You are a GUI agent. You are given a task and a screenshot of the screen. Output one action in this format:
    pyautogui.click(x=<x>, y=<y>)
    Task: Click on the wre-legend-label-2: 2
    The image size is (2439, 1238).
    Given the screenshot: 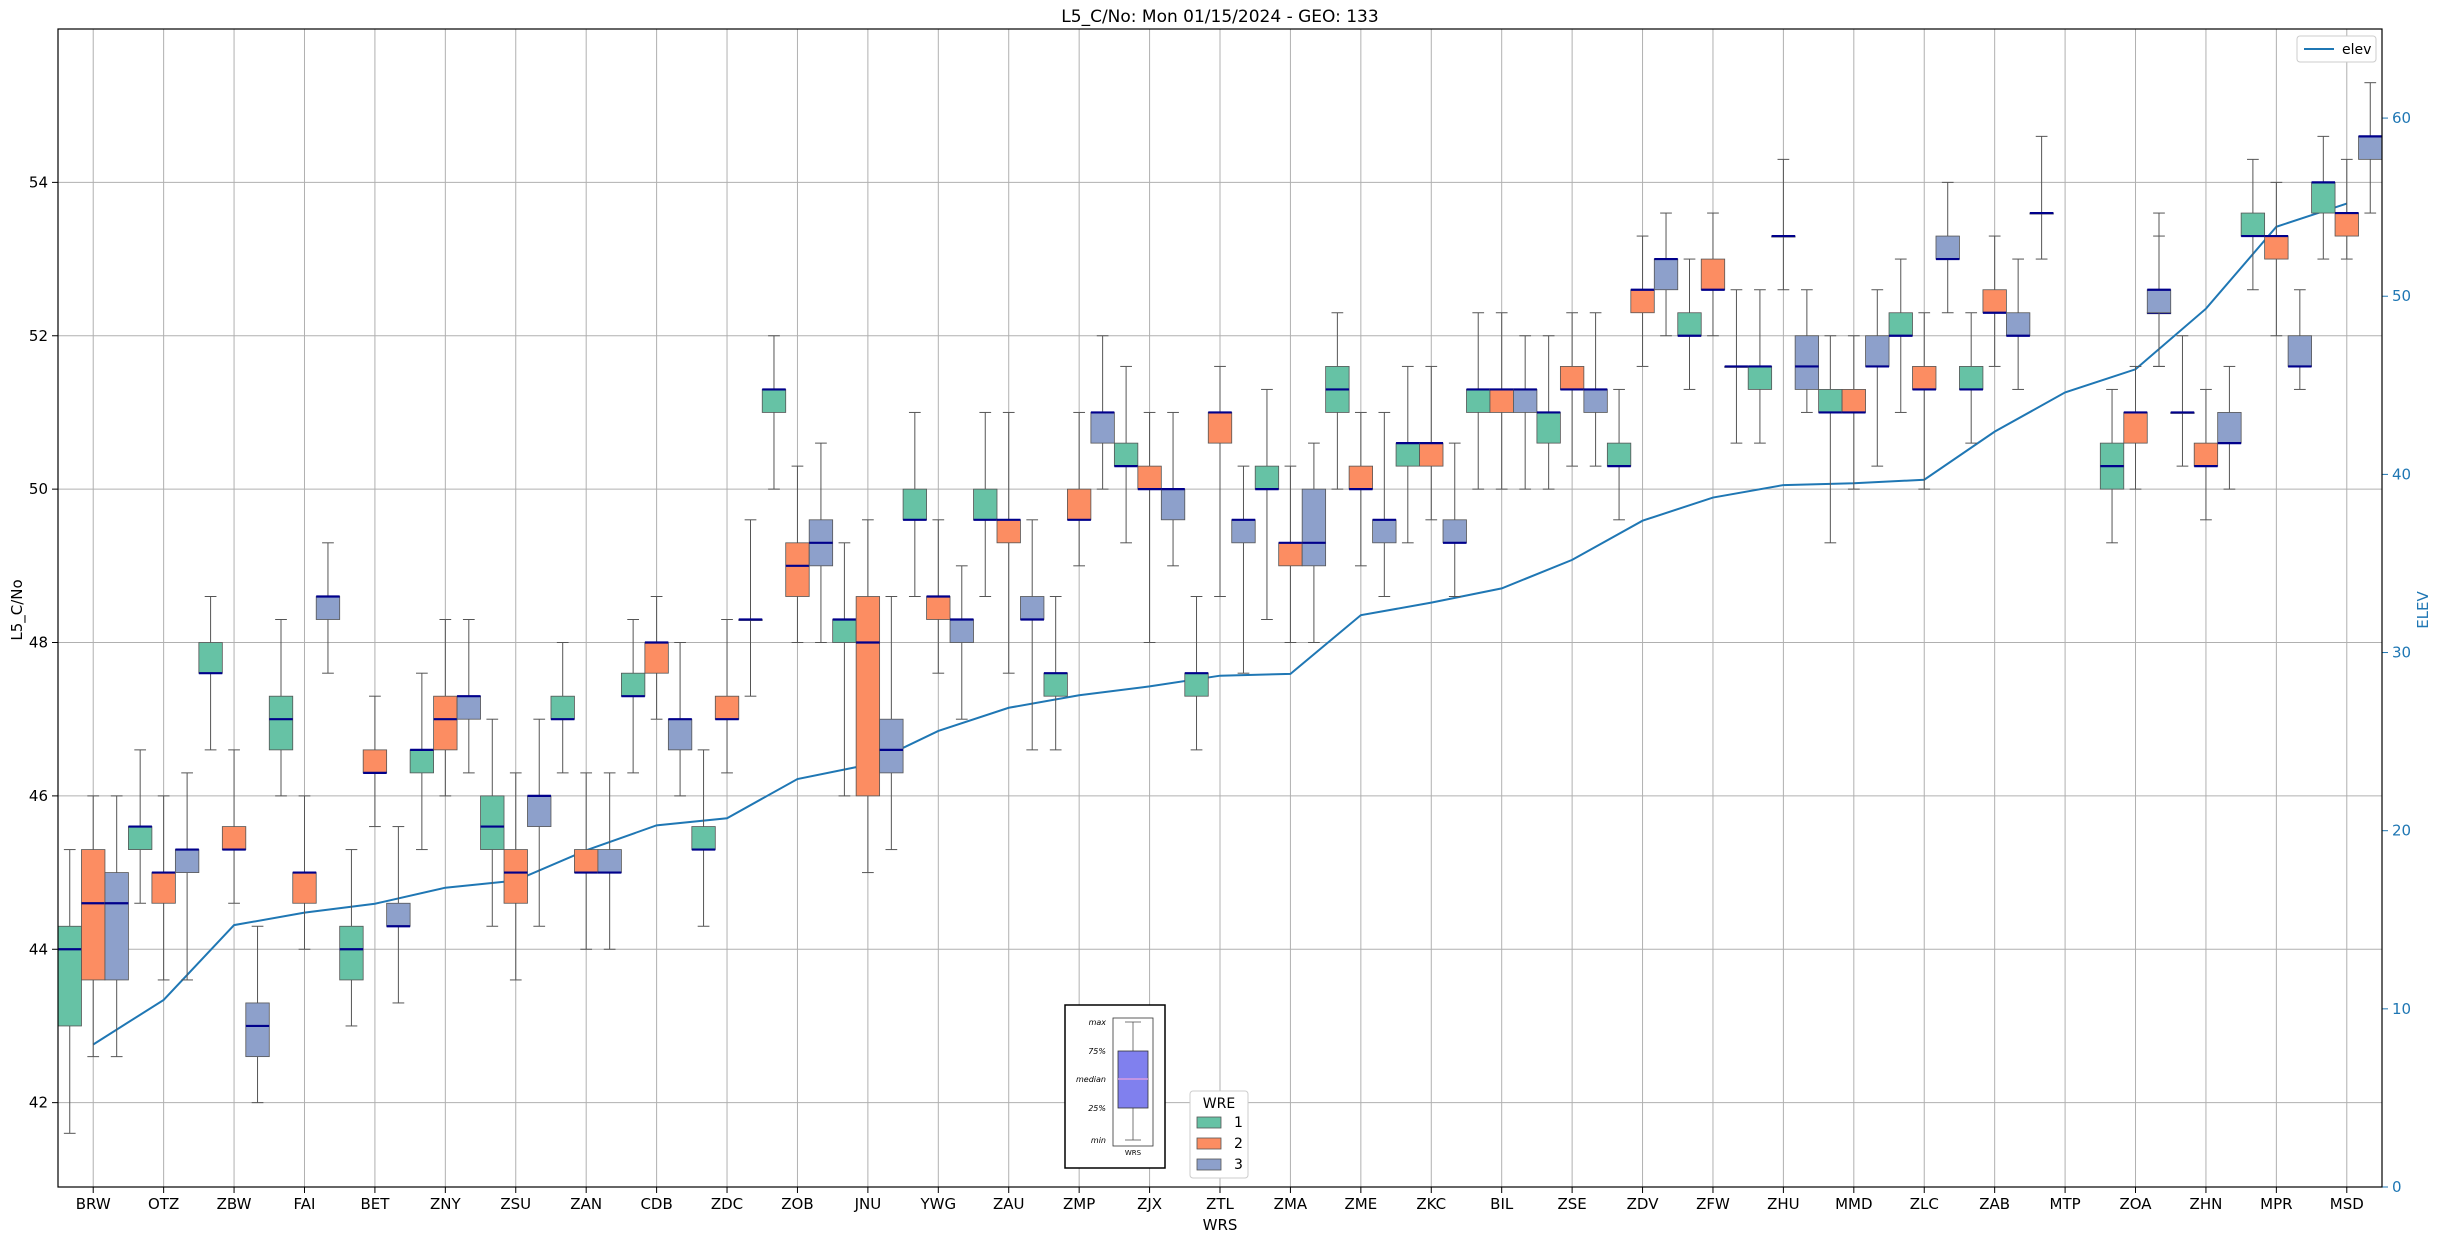 What is the action you would take?
    pyautogui.click(x=1238, y=1144)
    